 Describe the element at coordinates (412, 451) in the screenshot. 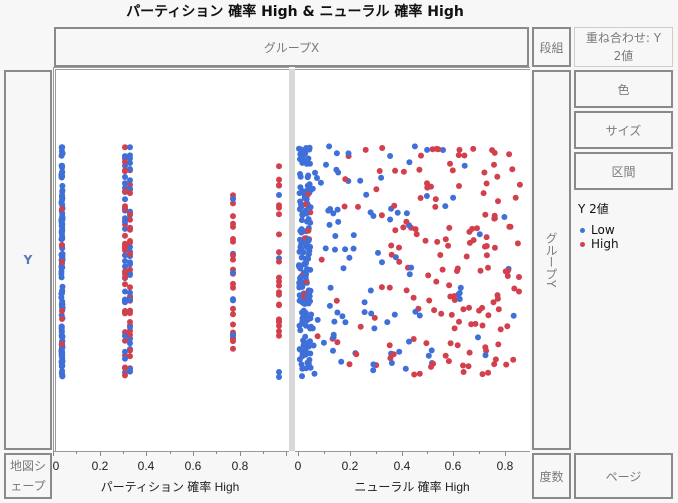

I see `right-axis-line` at that location.